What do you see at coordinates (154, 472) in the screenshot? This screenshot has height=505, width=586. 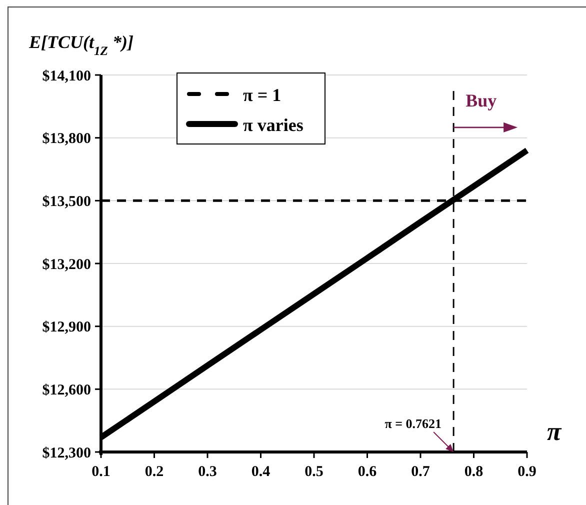 I see `x-tick-label: 0.2` at bounding box center [154, 472].